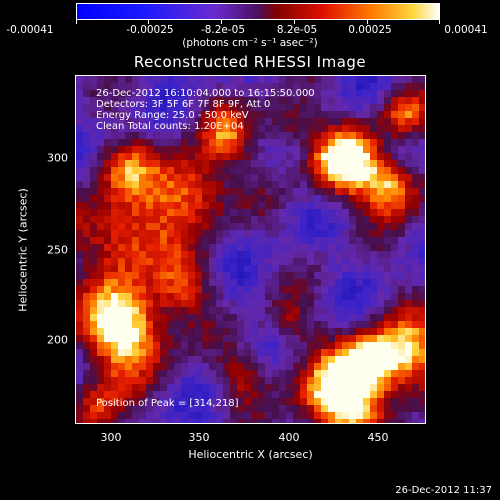 Image resolution: width=500 pixels, height=500 pixels. Describe the element at coordinates (172, 115) in the screenshot. I see `annotation-energy: Energy Range: 25.0 - 50.0 keV` at that location.